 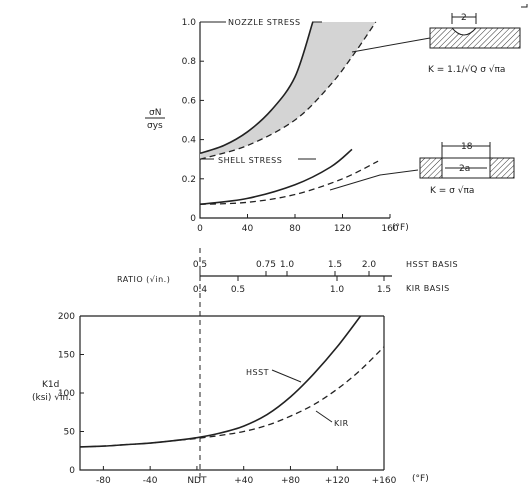 I want to click on hsst-scale-tick-label: 1.0, so click(x=287, y=265).